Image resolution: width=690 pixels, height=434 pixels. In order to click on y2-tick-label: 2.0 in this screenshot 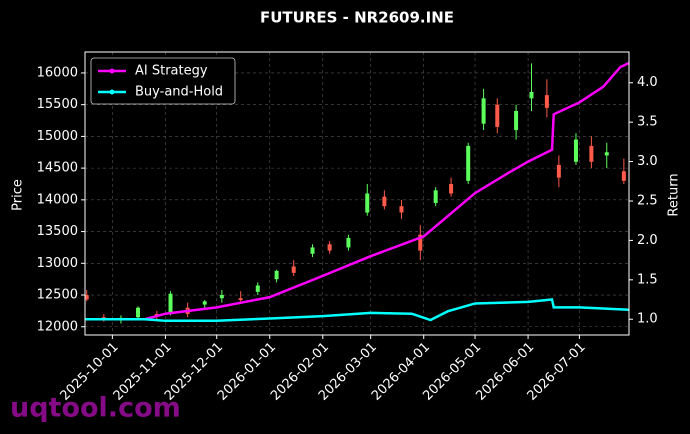, I will do `click(647, 240)`.